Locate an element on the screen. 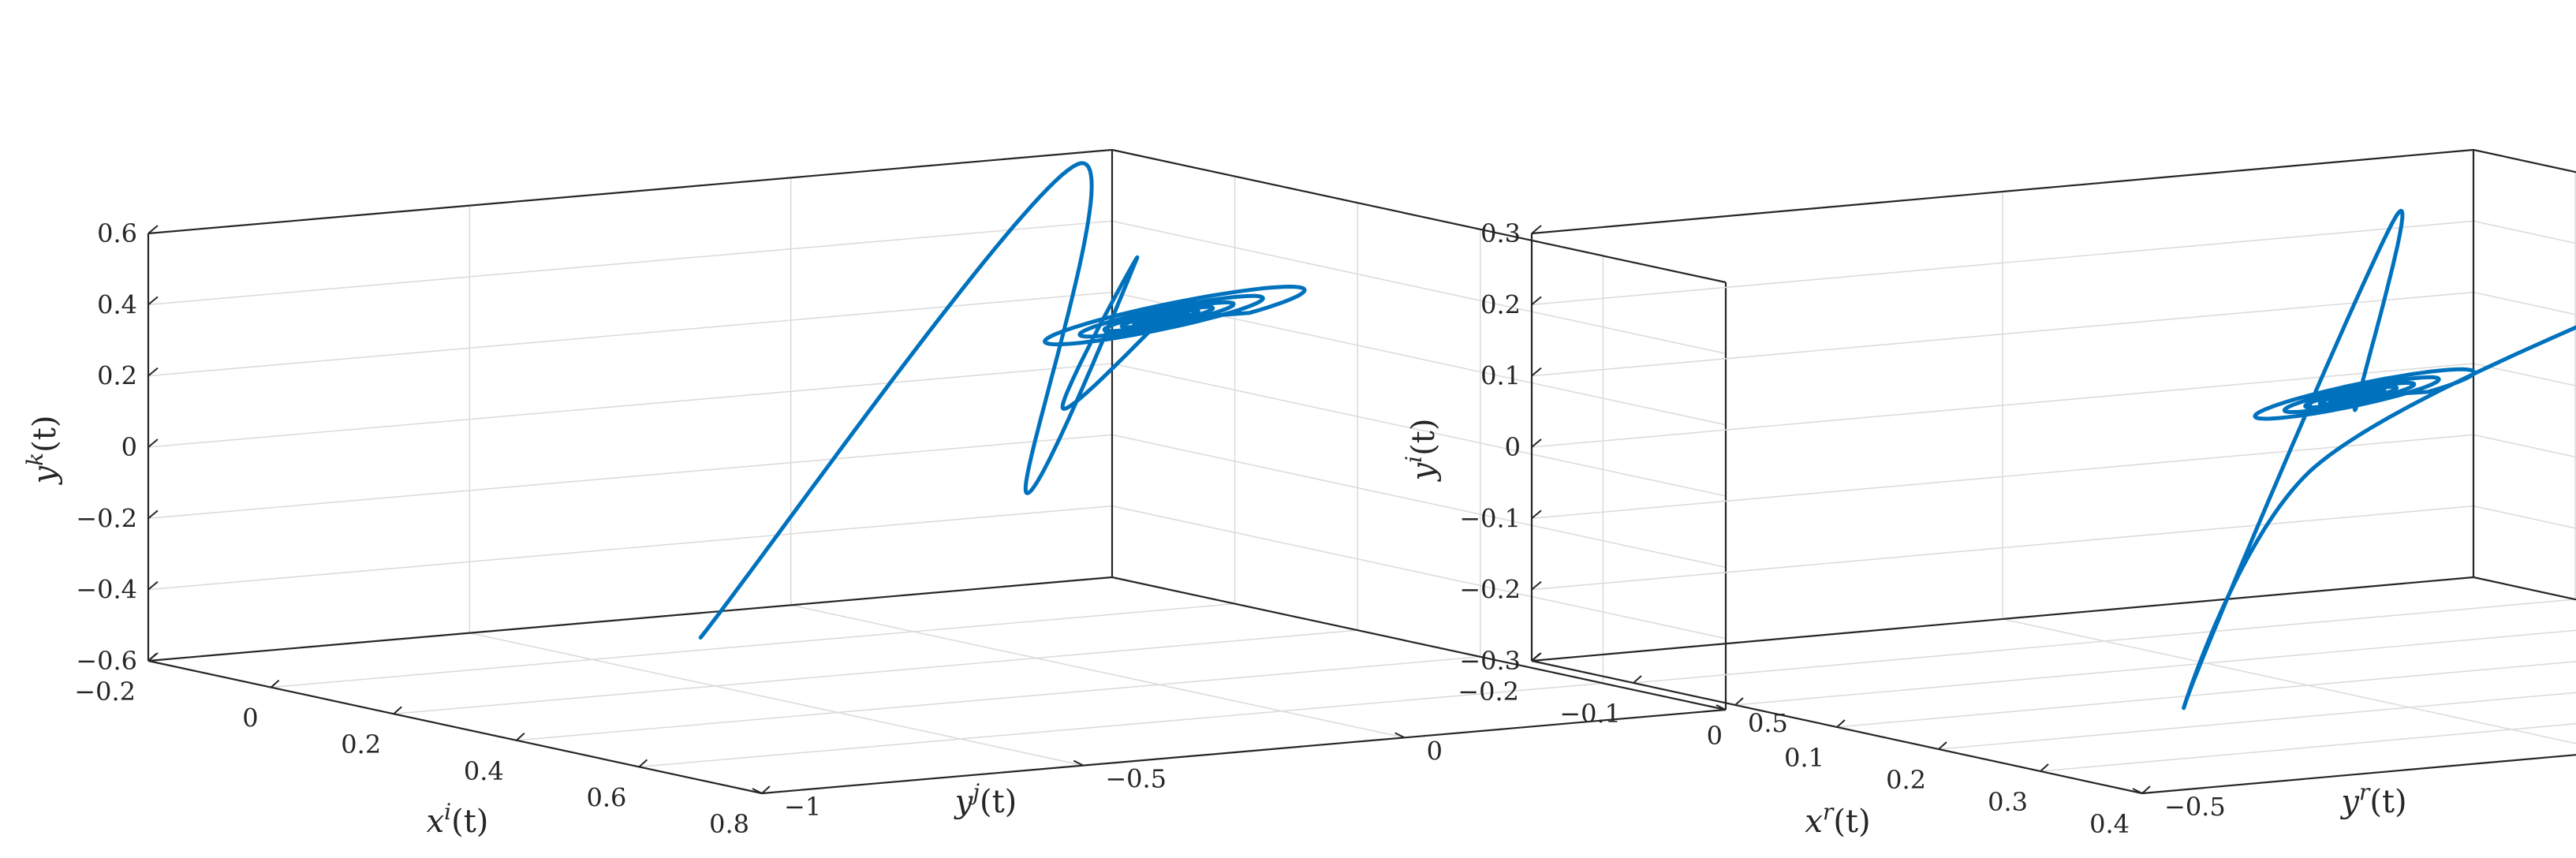 The width and height of the screenshot is (2576, 858). z-tick-label: 0.3 is located at coordinates (1500, 233).